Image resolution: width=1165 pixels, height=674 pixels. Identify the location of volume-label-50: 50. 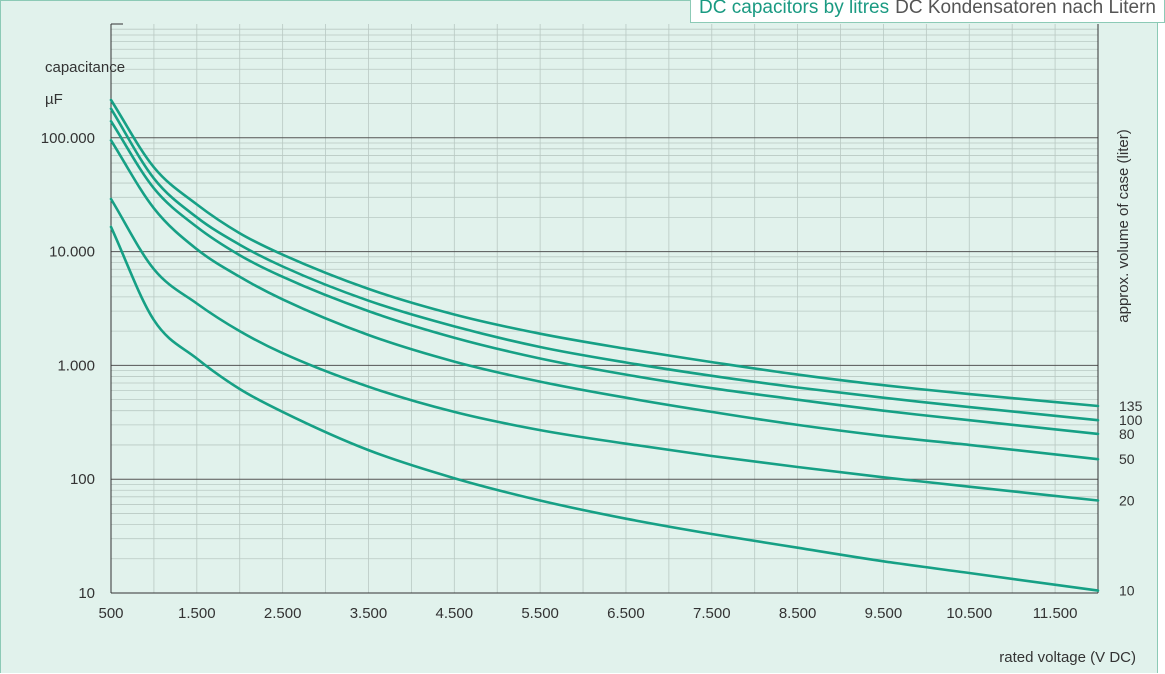
(1127, 459).